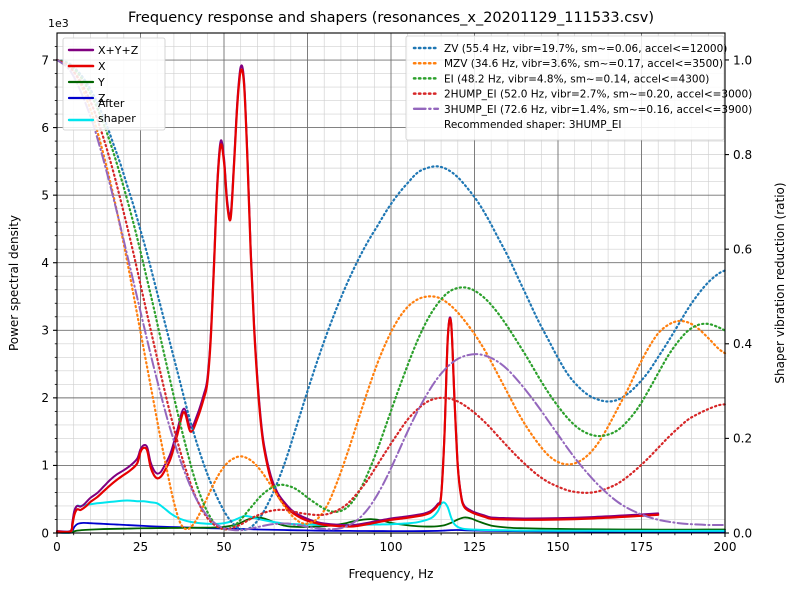  I want to click on x-tick-label: 200, so click(725, 547).